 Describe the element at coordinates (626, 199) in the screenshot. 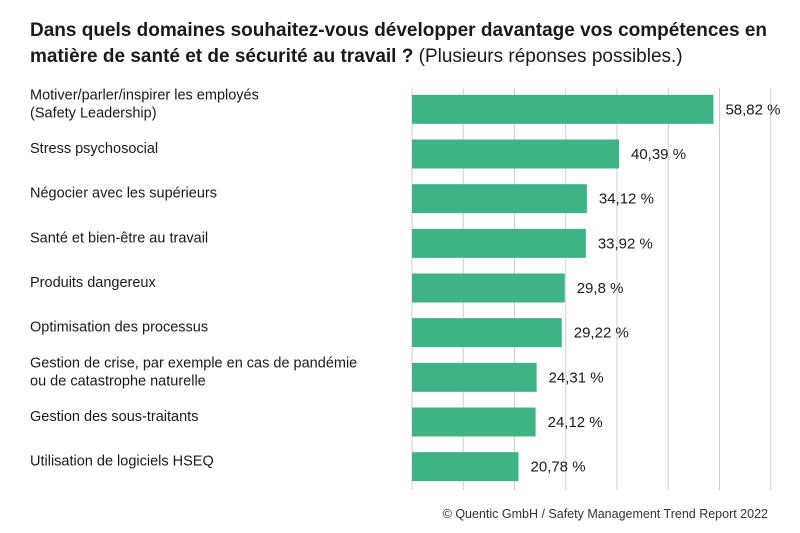

I see `value-label: 34,12 %` at that location.